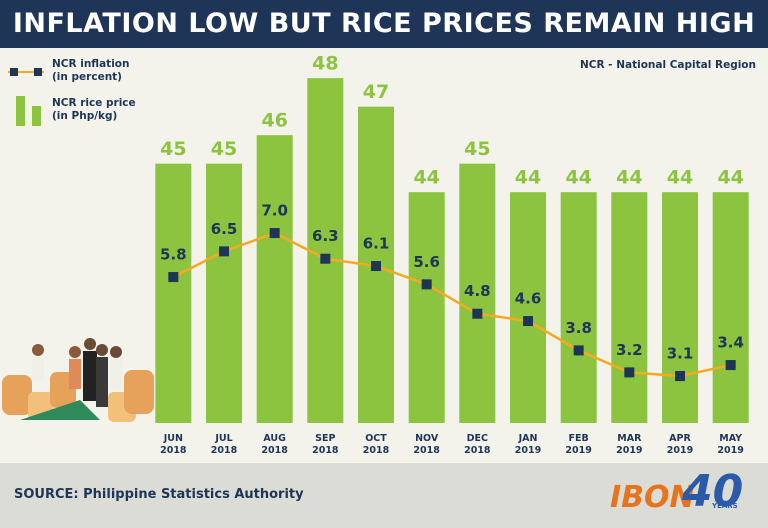  What do you see at coordinates (730, 444) in the screenshot?
I see `x-tick-label: MAY 2019` at bounding box center [730, 444].